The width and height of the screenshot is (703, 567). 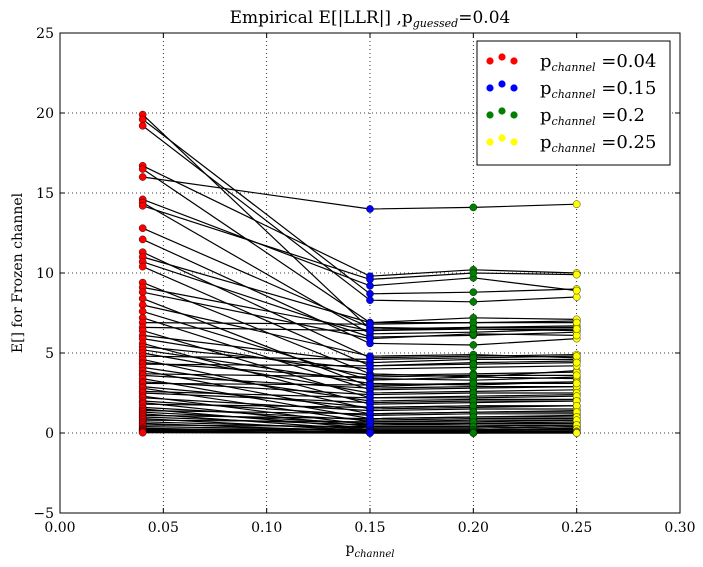 What do you see at coordinates (45, 34) in the screenshot?
I see `y-tick-label: 25` at bounding box center [45, 34].